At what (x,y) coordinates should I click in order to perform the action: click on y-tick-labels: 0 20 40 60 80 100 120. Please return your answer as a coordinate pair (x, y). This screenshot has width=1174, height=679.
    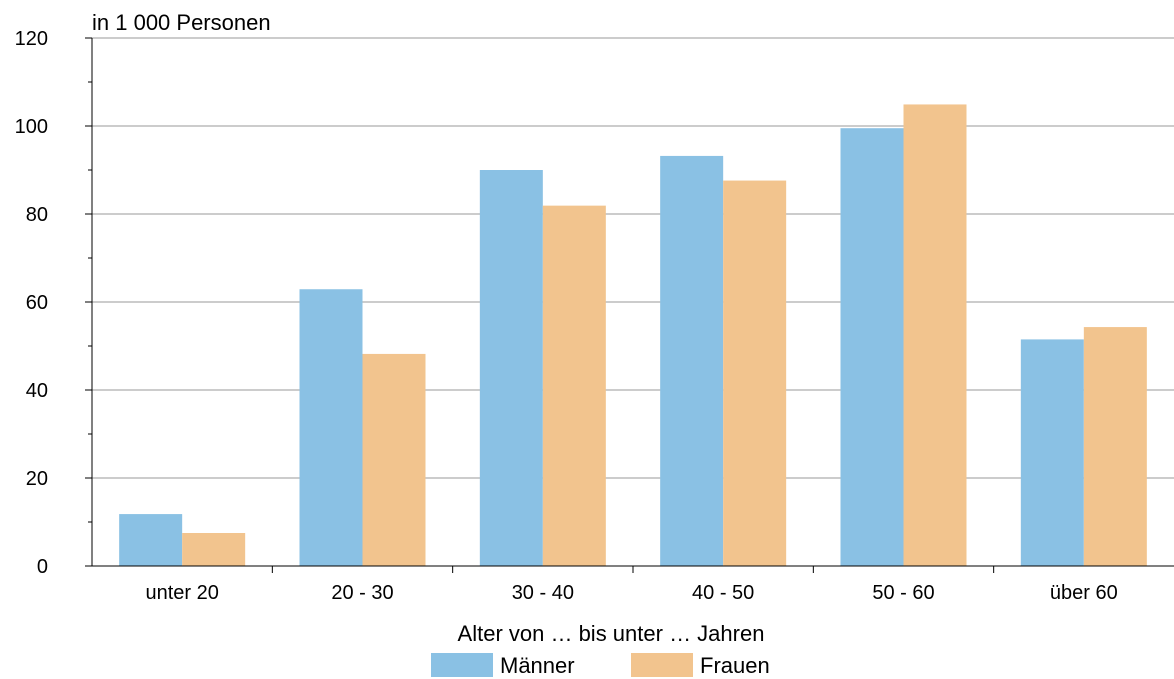
    Looking at the image, I should click on (31, 303).